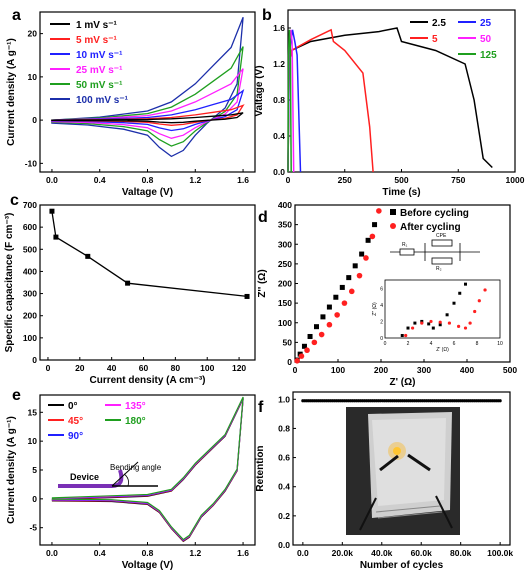 The width and height of the screenshot is (532, 580). I want to click on legend-marker, so click(393, 212).